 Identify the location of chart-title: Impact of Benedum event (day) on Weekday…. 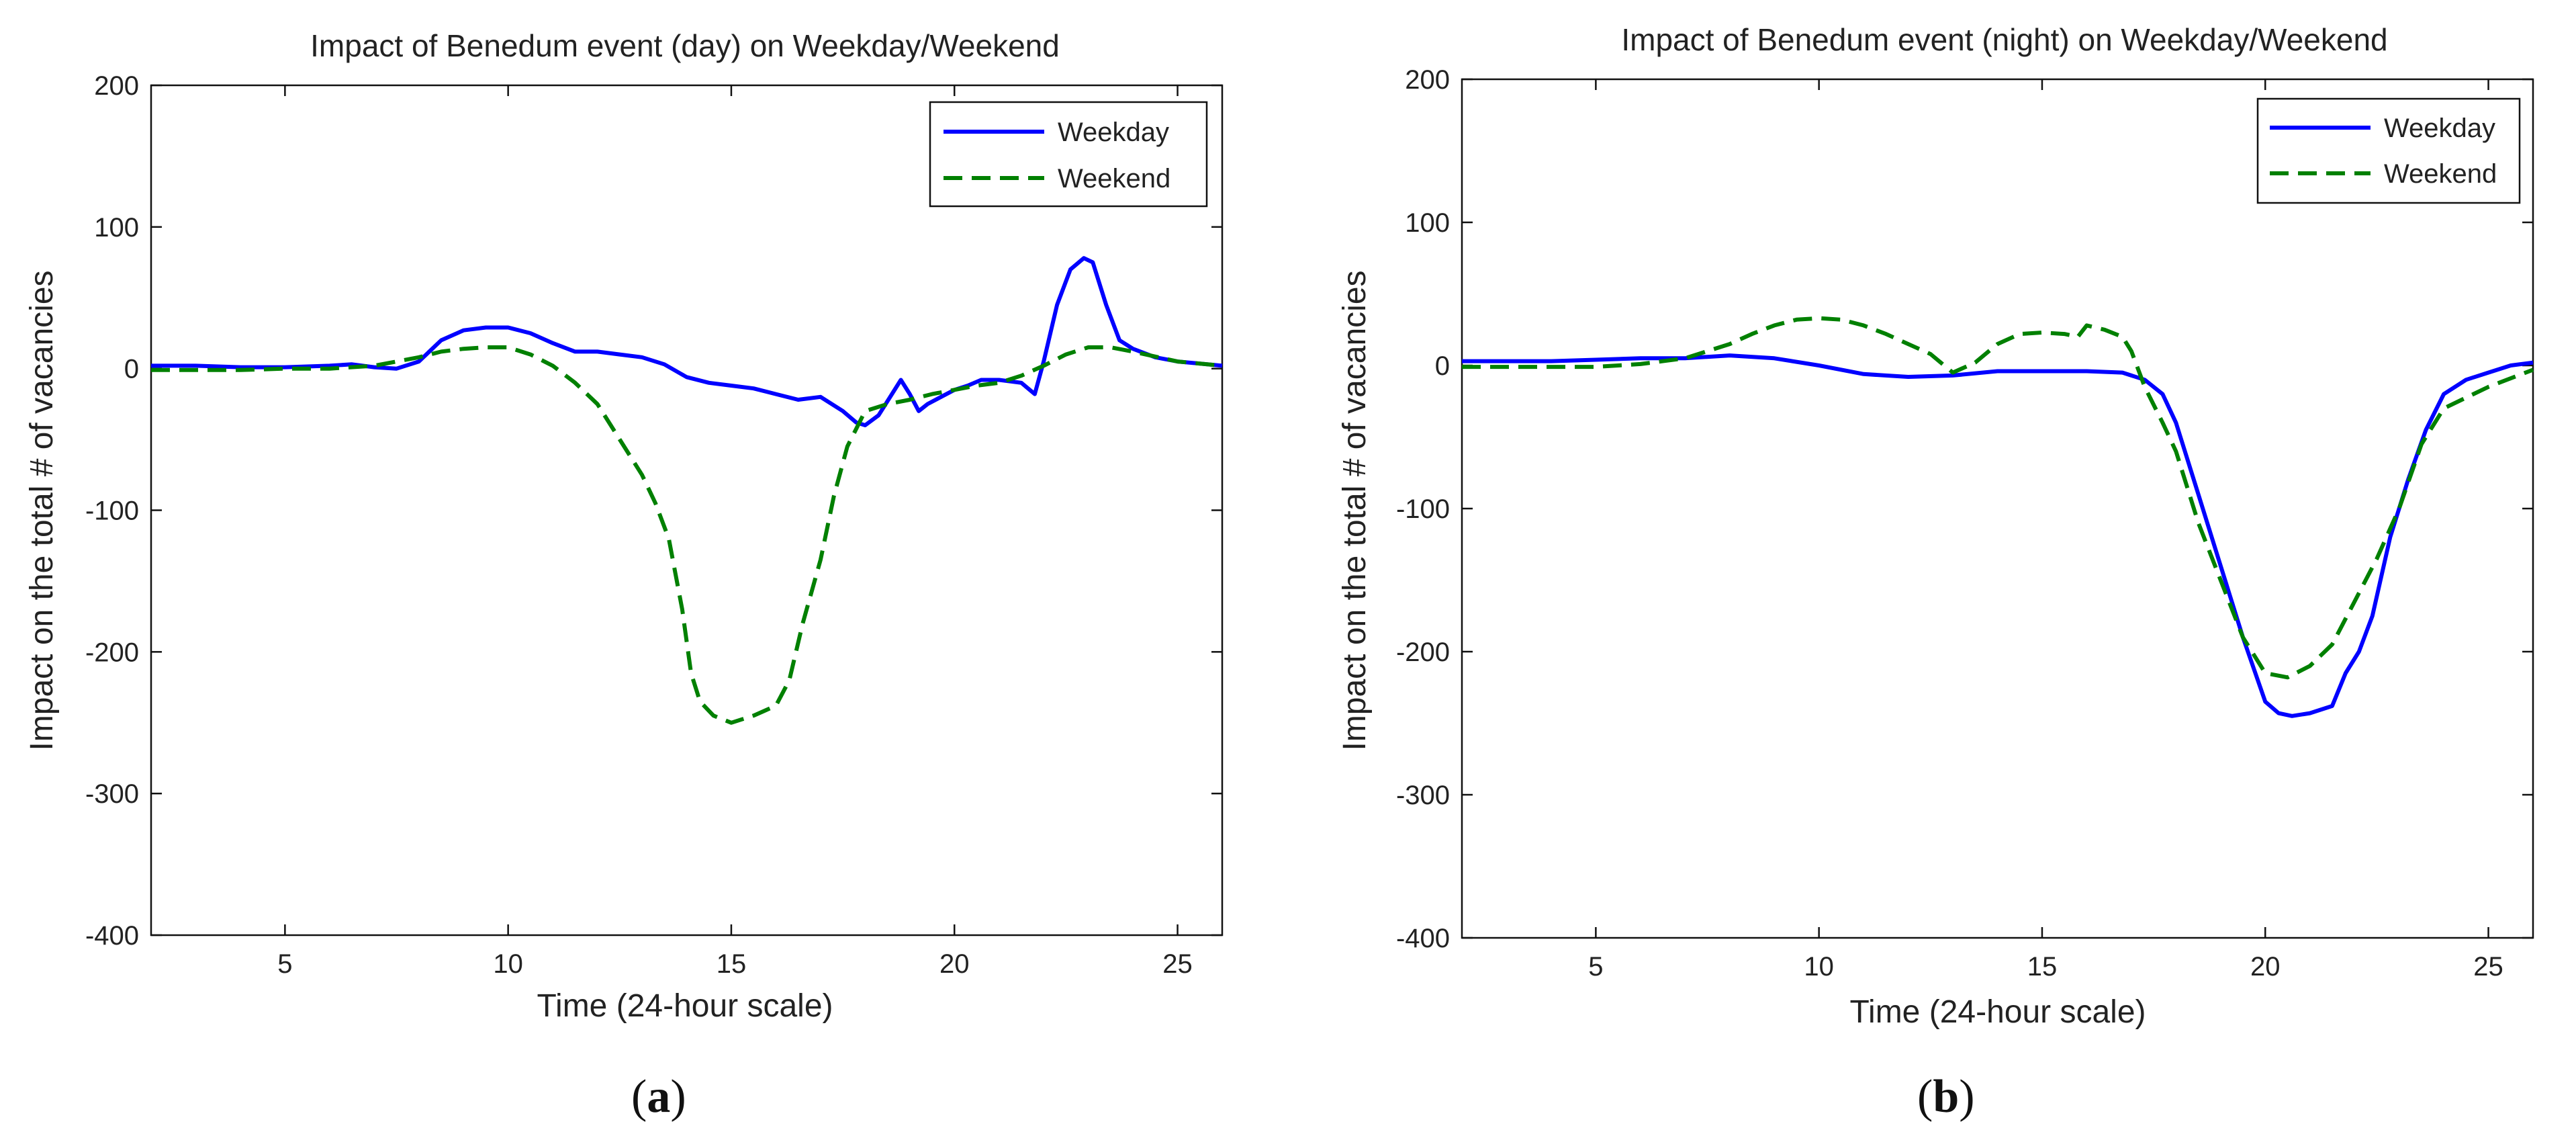
(685, 45).